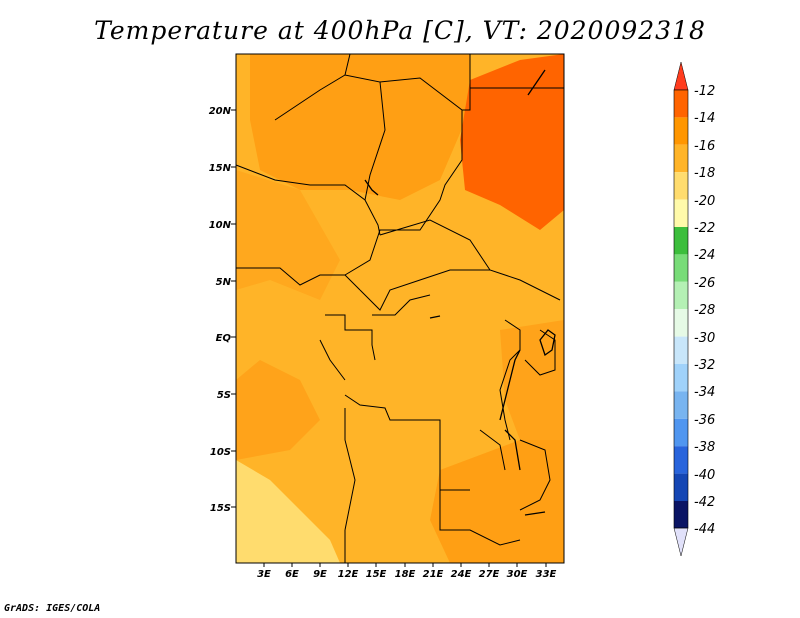  I want to click on lat-label-eq: EQ, so click(224, 338).